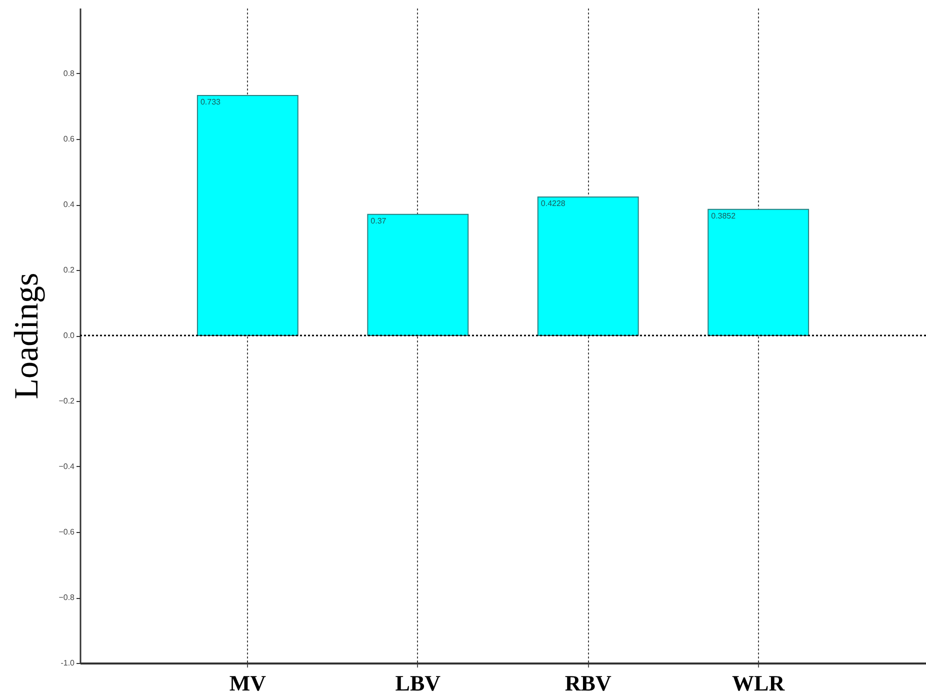  Describe the element at coordinates (69, 73) in the screenshot. I see `y-tick-label: 0.8` at that location.